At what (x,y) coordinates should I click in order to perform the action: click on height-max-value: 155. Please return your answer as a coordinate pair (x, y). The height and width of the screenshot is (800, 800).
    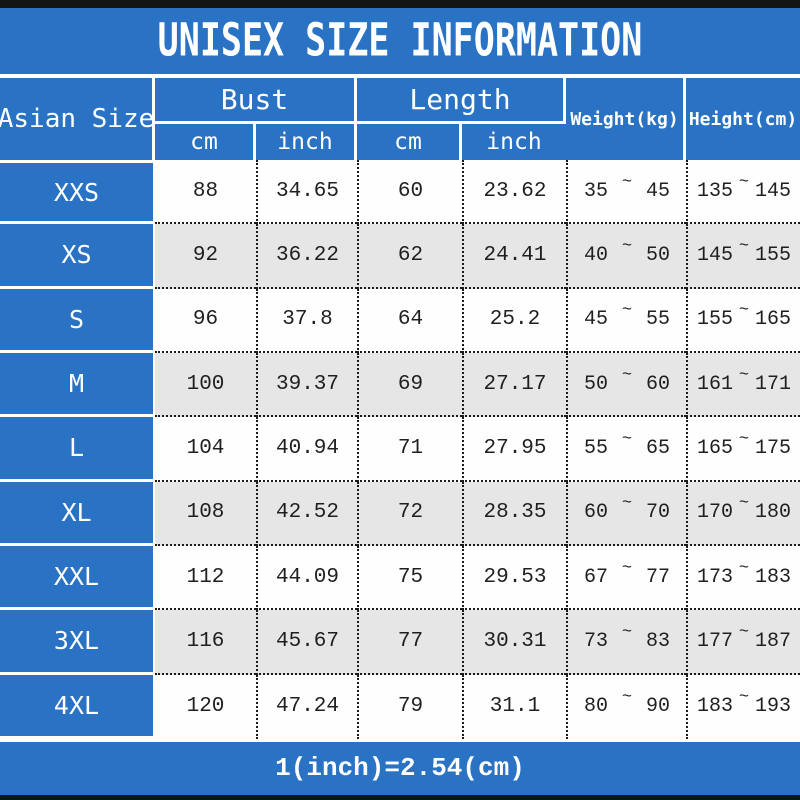
    Looking at the image, I should click on (772, 255).